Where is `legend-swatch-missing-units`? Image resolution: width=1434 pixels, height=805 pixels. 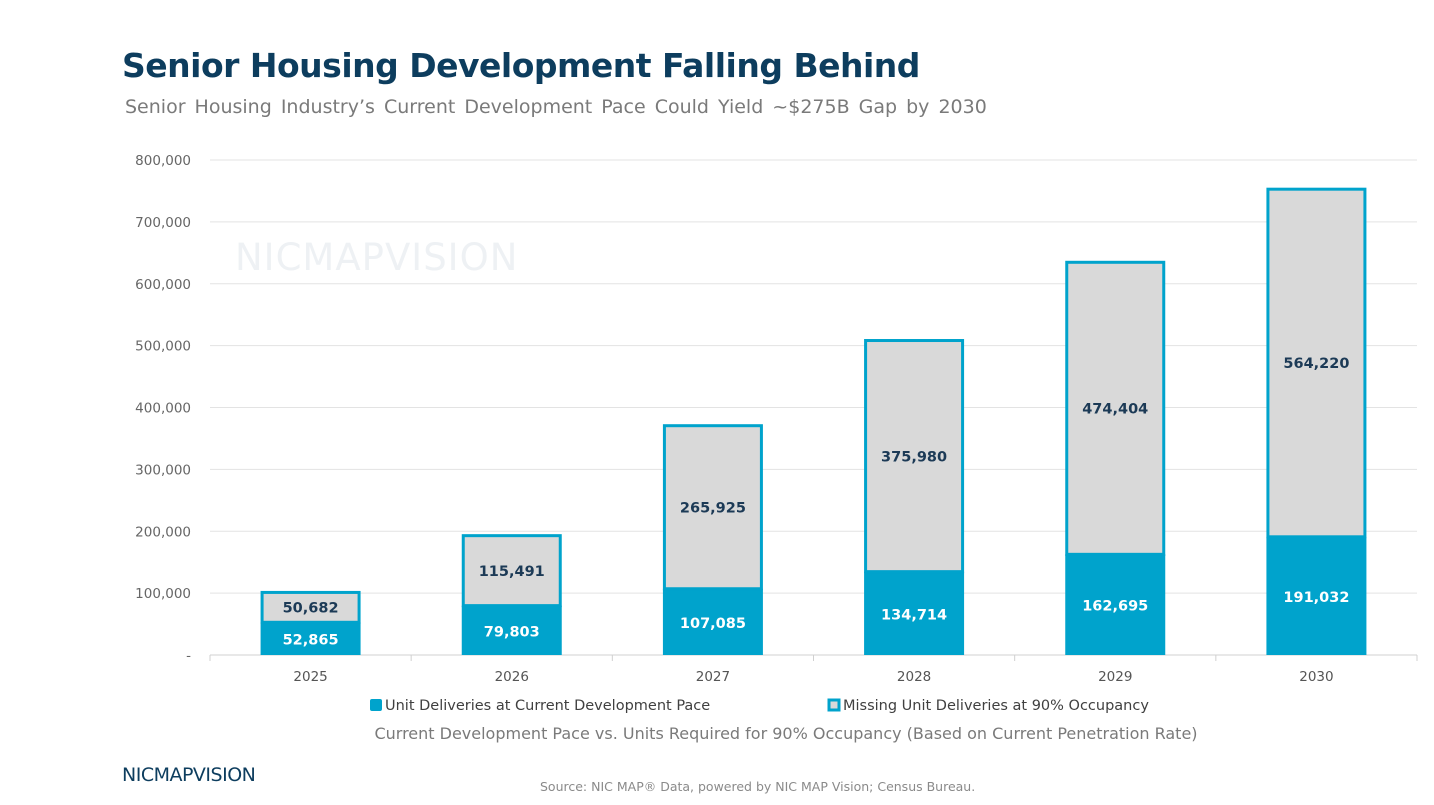
legend-swatch-missing-units is located at coordinates (834, 705).